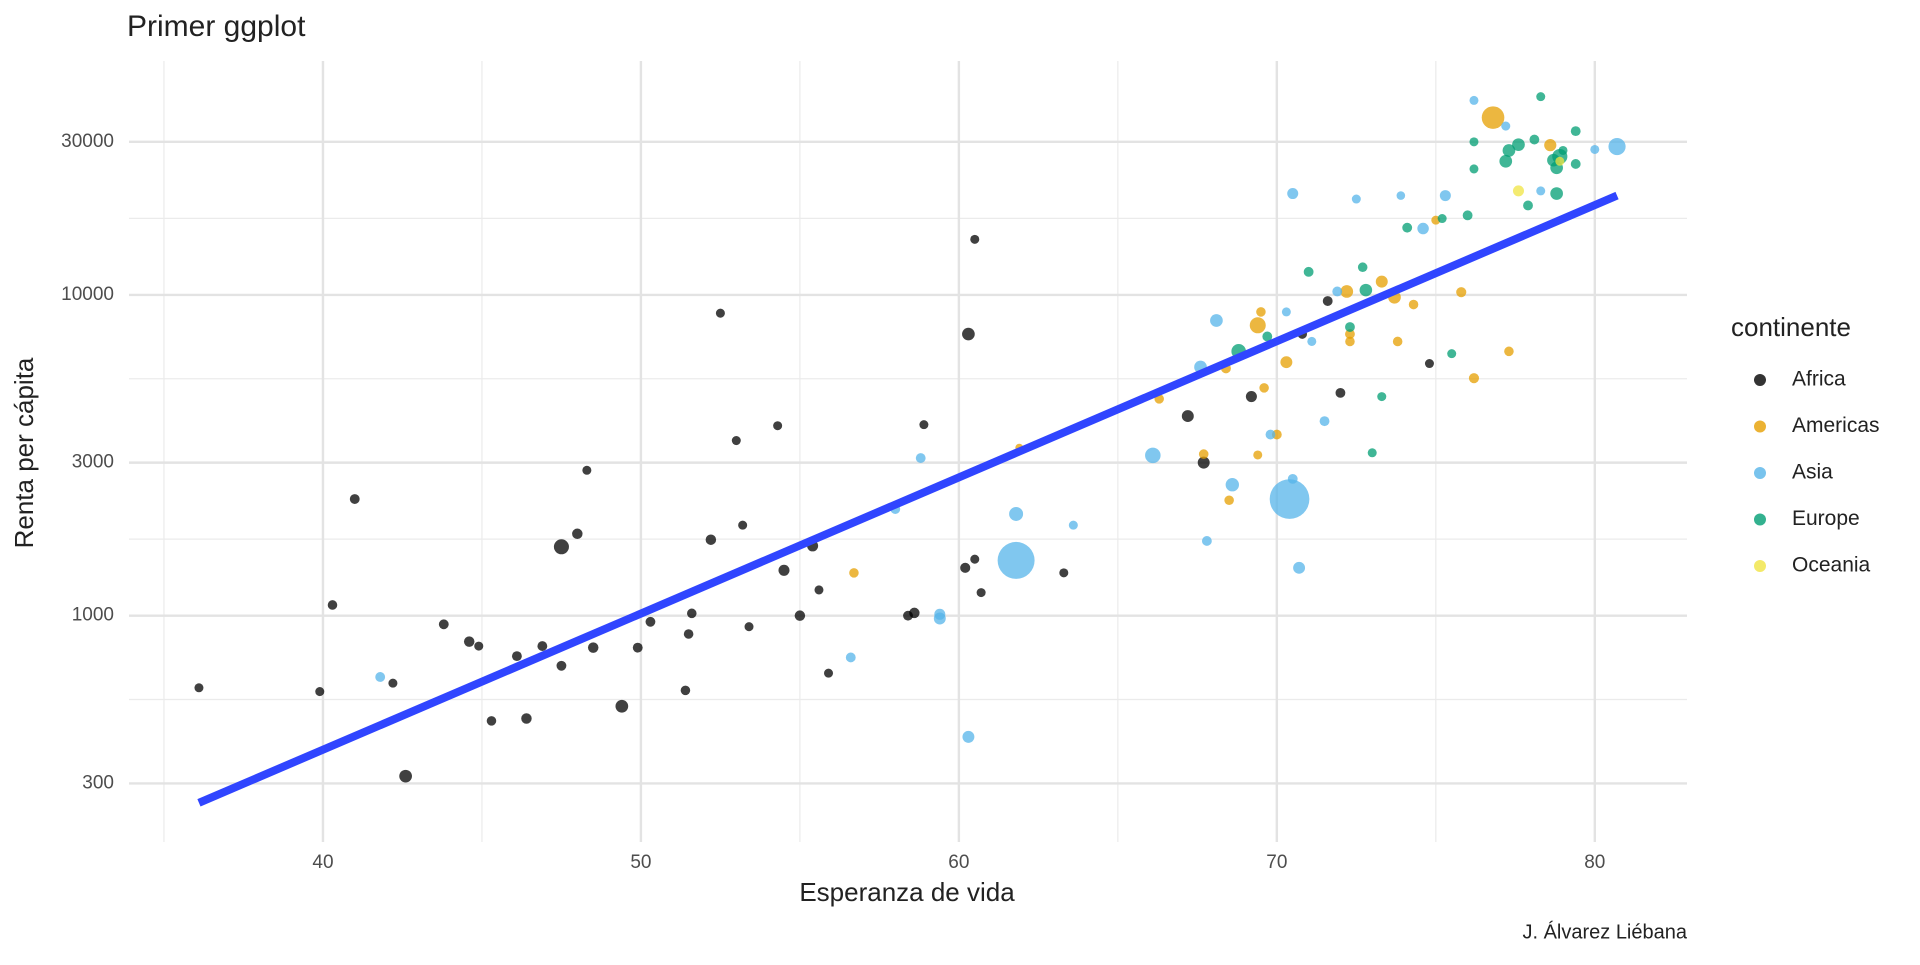 The height and width of the screenshot is (965, 1920). Describe the element at coordinates (1276, 862) in the screenshot. I see `x-tick-label: 70` at that location.